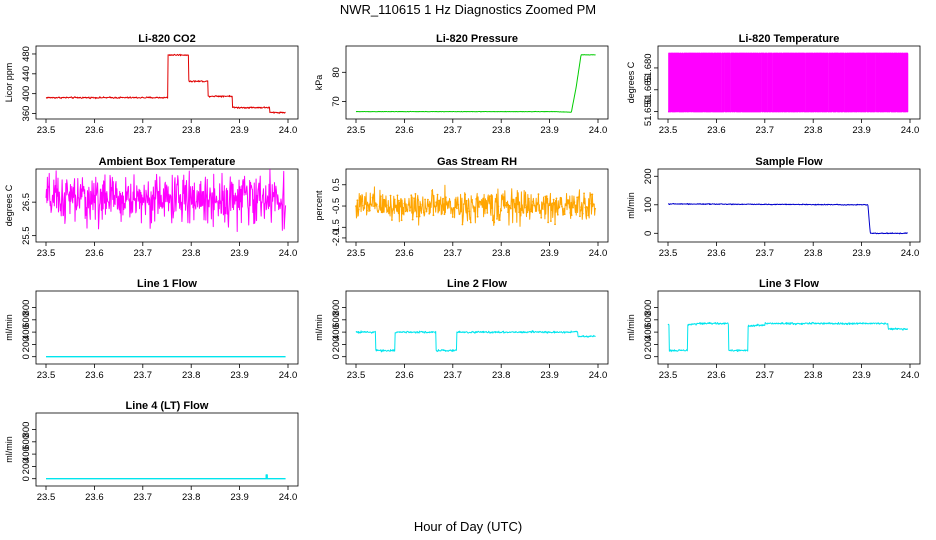 The height and width of the screenshot is (540, 936). I want to click on y-tick-label: 70, so click(336, 101).